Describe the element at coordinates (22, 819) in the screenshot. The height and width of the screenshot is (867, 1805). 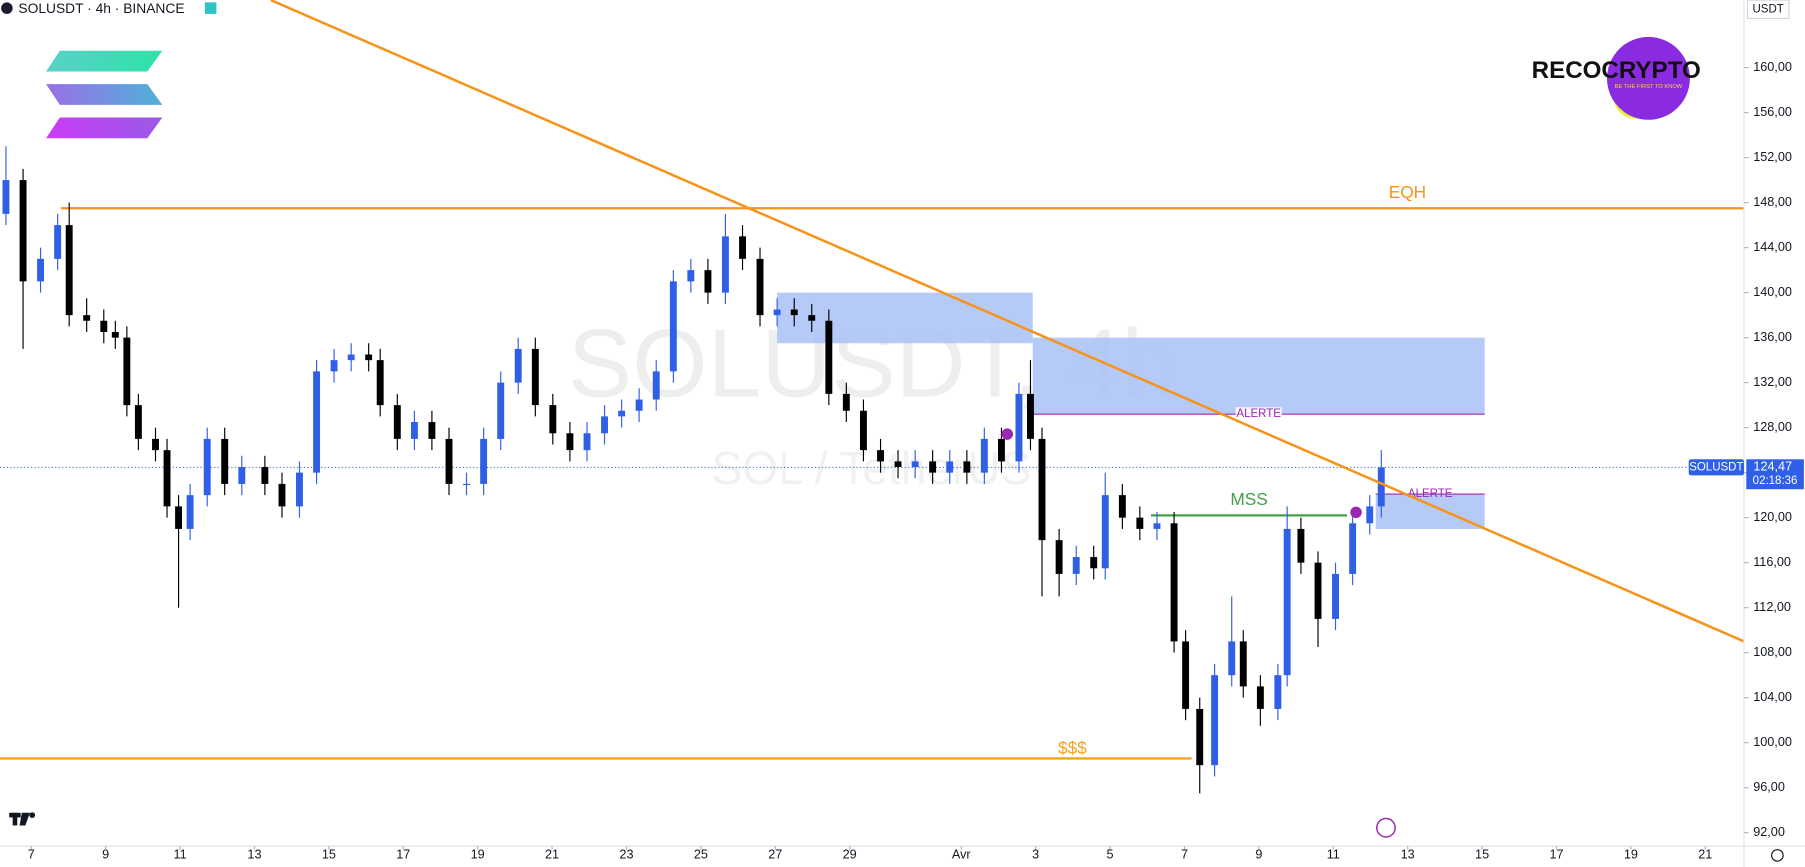
I see `tv-logo` at that location.